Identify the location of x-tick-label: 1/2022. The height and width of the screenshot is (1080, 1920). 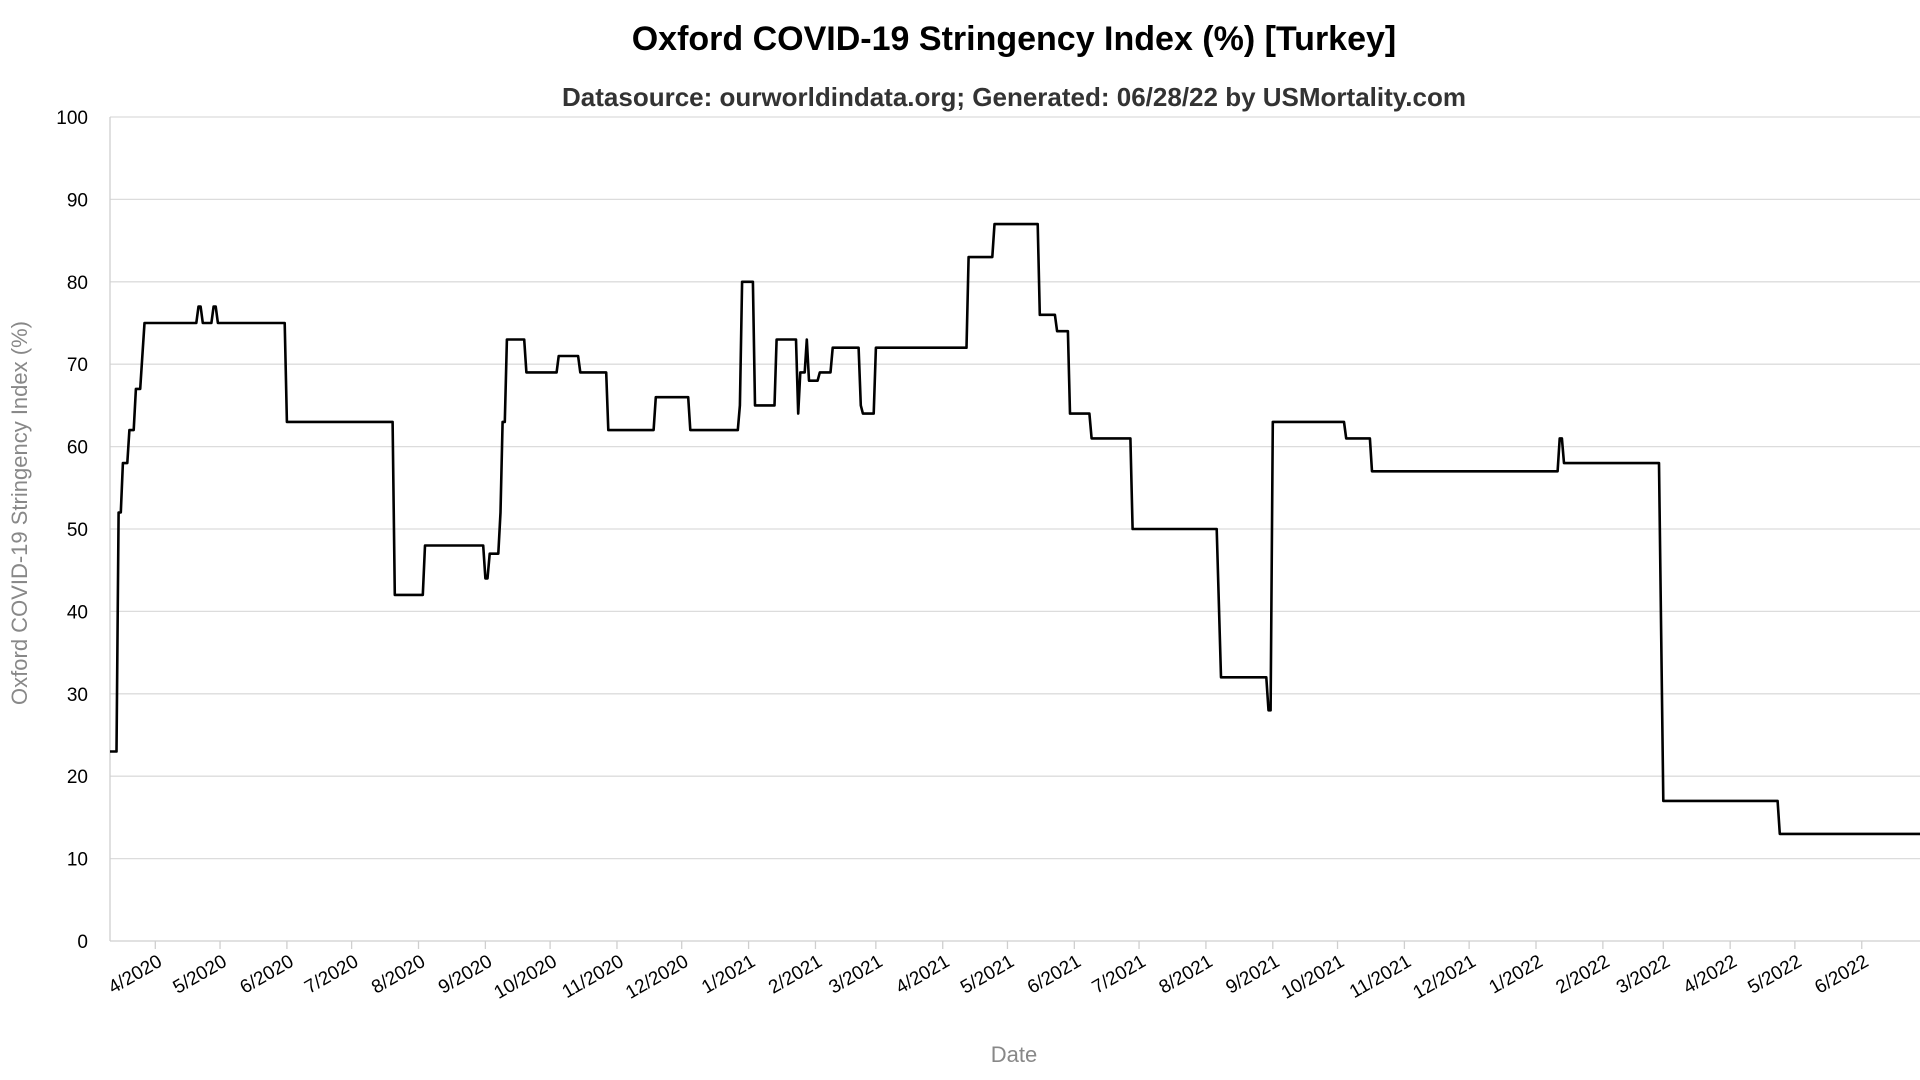
(1516, 974).